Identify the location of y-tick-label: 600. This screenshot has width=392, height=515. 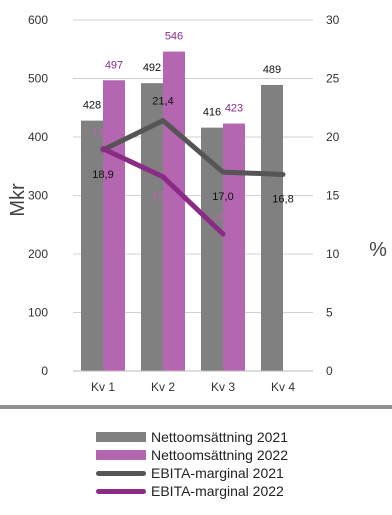
(38, 20).